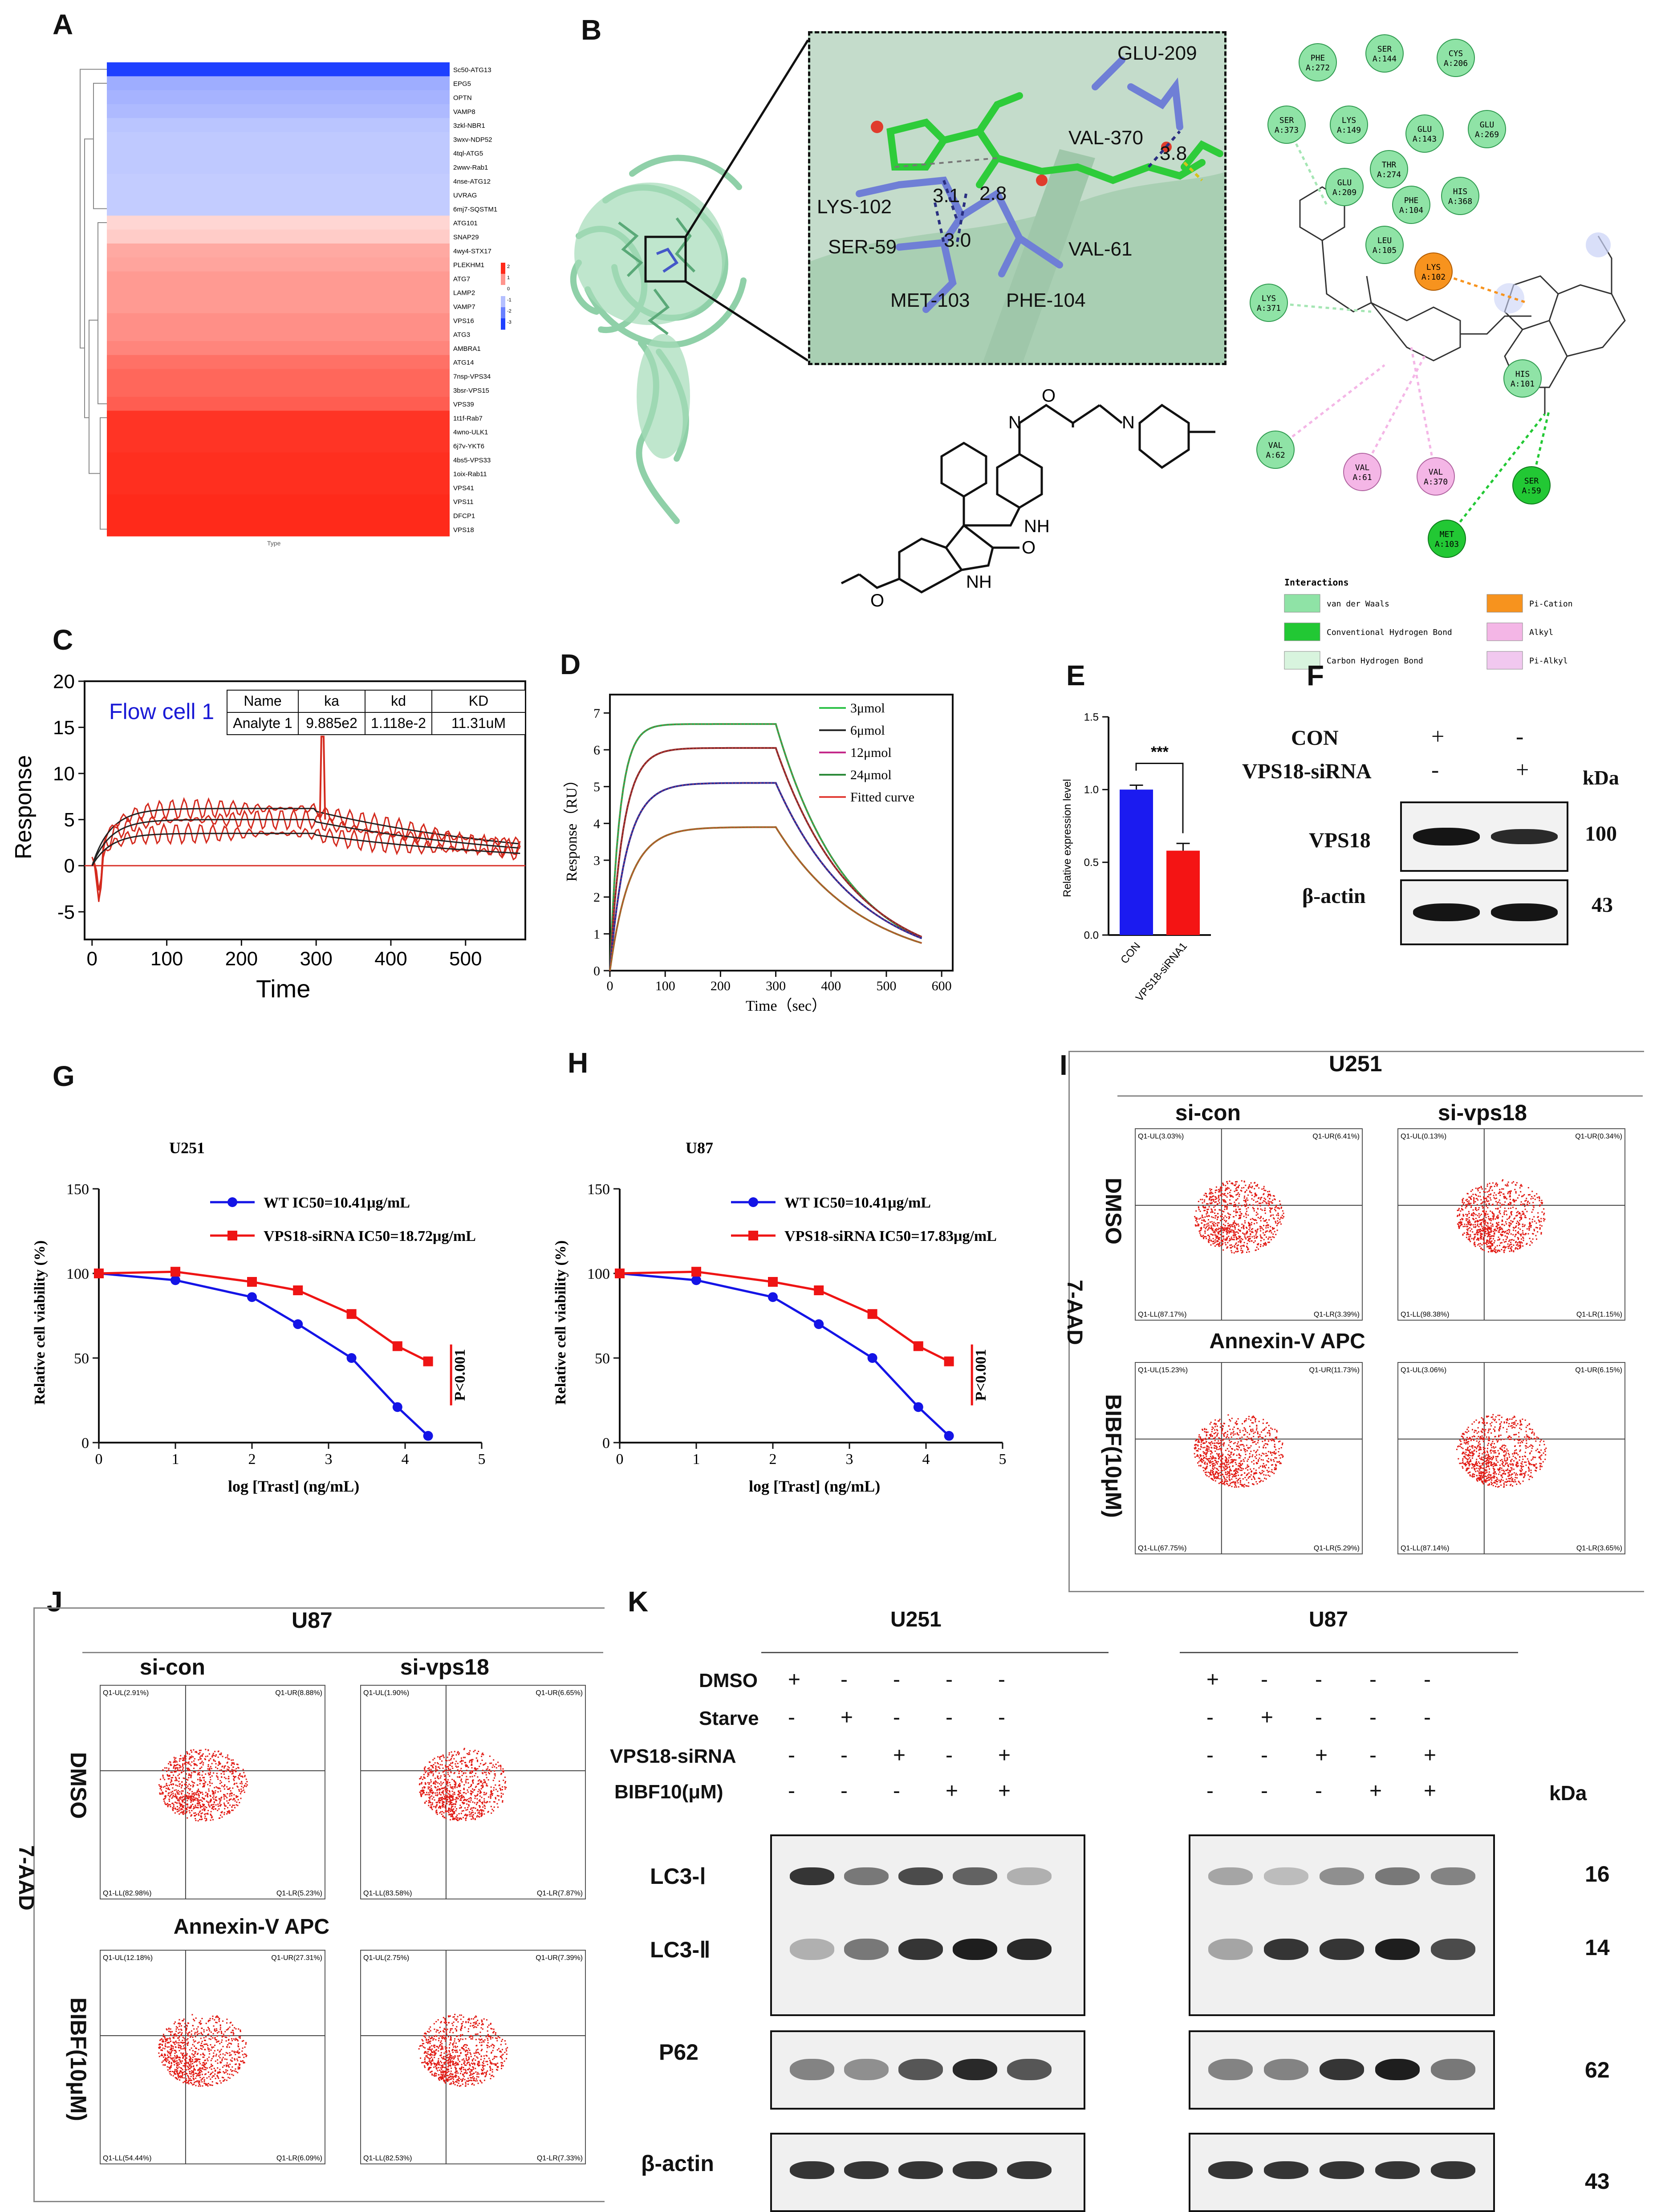  I want to click on residue-code: VAL, so click(1436, 472).